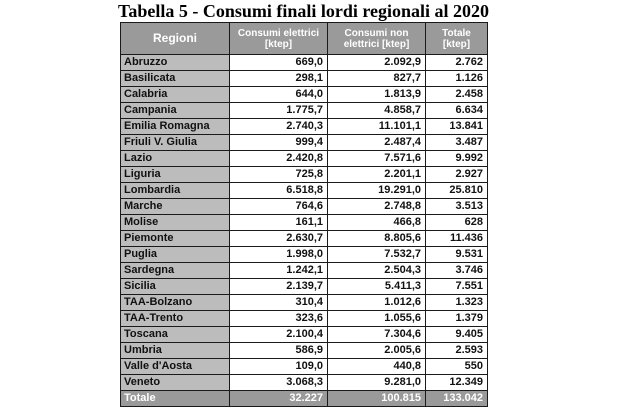 This screenshot has height=409, width=620. Describe the element at coordinates (175, 158) in the screenshot. I see `region-cell: Lazio` at that location.